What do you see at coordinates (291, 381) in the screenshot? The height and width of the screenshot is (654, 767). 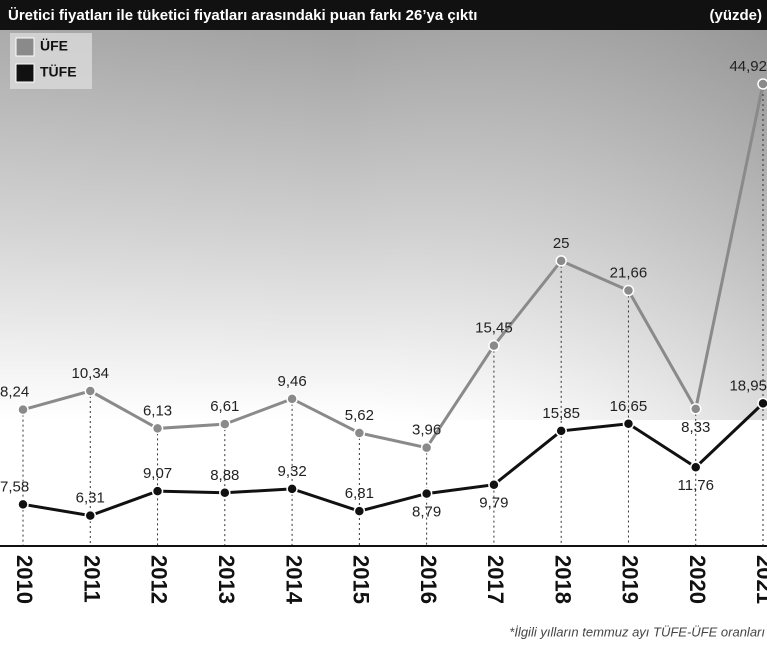 I see `value-label: 9,46` at bounding box center [291, 381].